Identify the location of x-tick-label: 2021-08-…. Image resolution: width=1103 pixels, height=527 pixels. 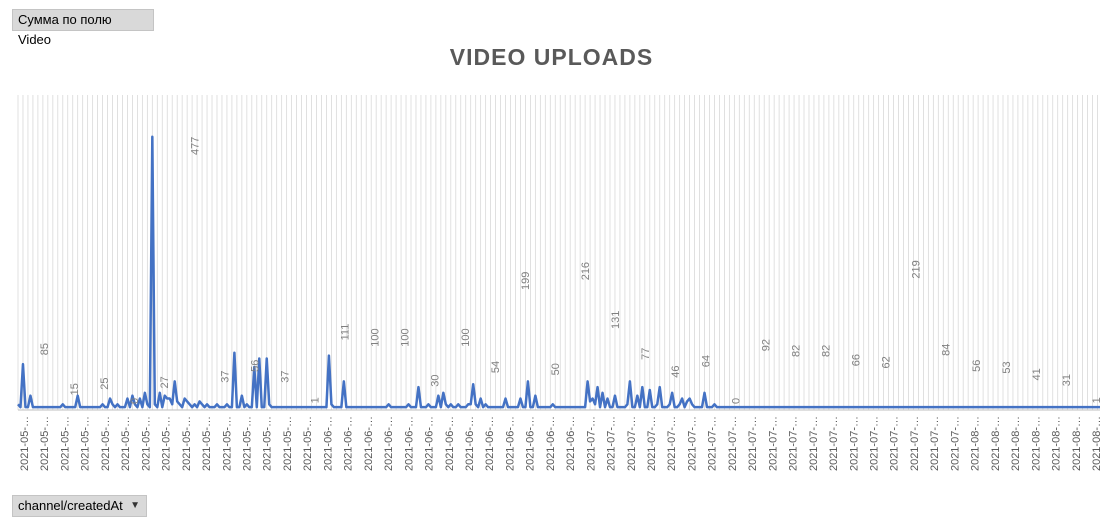
(1097, 443).